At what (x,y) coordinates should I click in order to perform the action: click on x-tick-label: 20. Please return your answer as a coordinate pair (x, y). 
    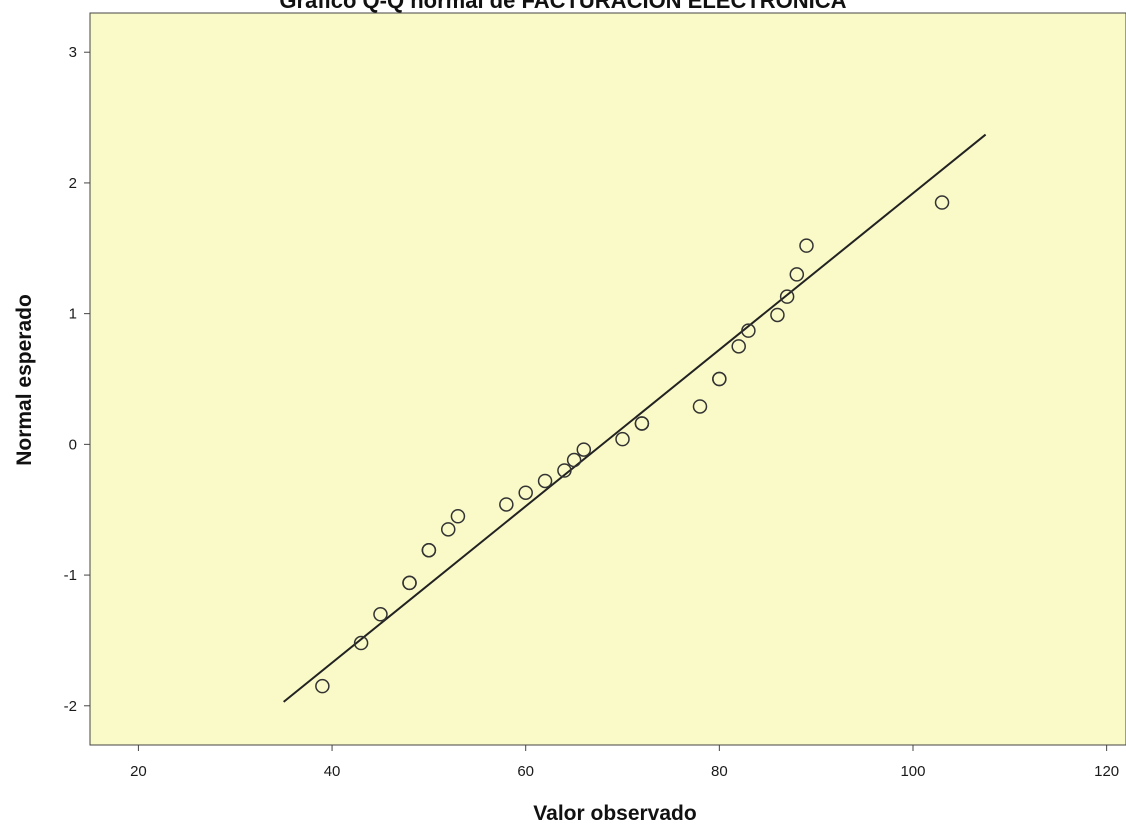
    Looking at the image, I should click on (138, 771).